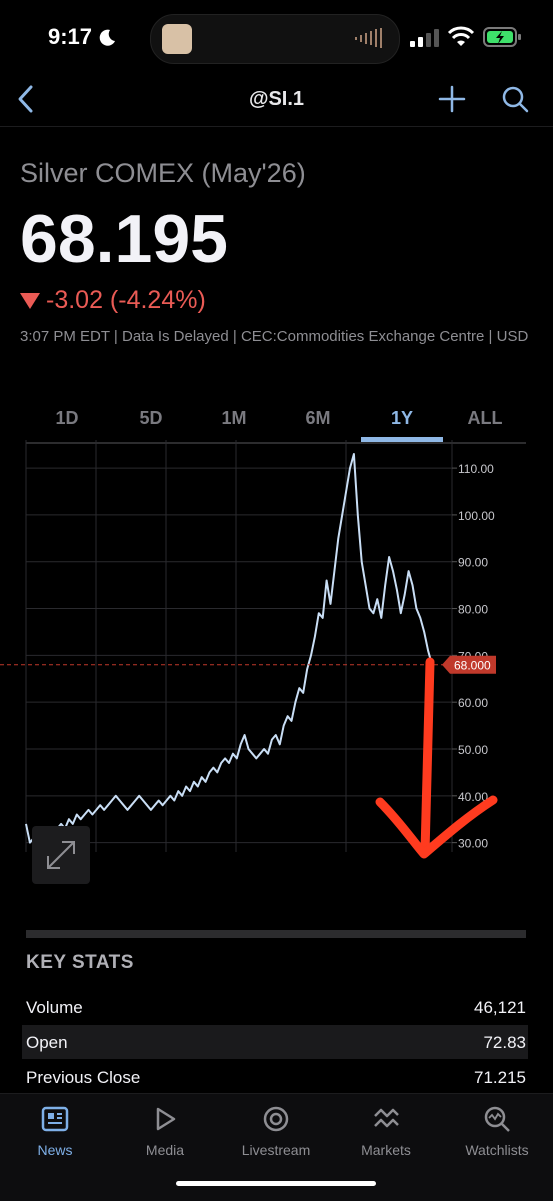 The image size is (553, 1201). Describe the element at coordinates (30, 301) in the screenshot. I see `down-triangle-icon` at that location.